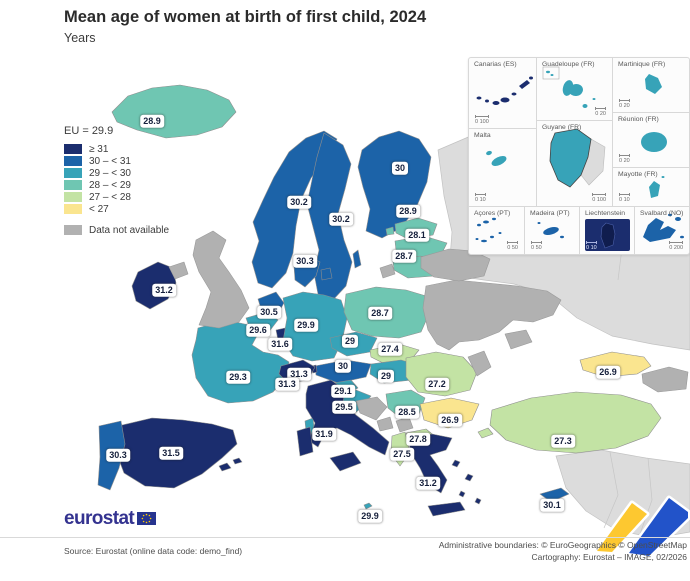  Describe the element at coordinates (221, 279) in the screenshot. I see `region-nodata-united-kingdom` at that location.